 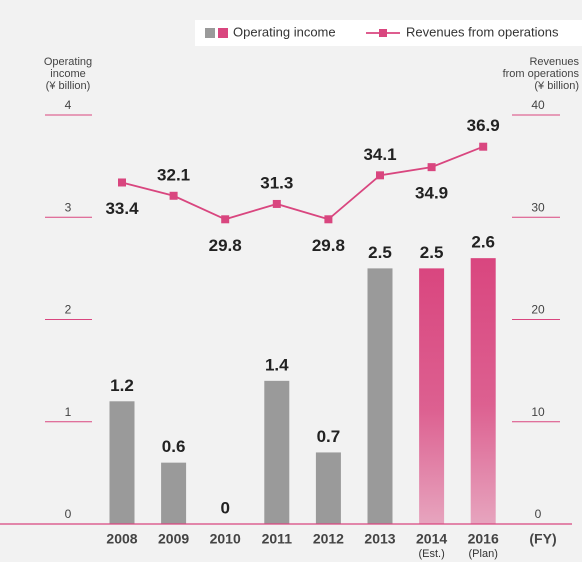 I want to click on x-tick-label: 2010, so click(x=225, y=539).